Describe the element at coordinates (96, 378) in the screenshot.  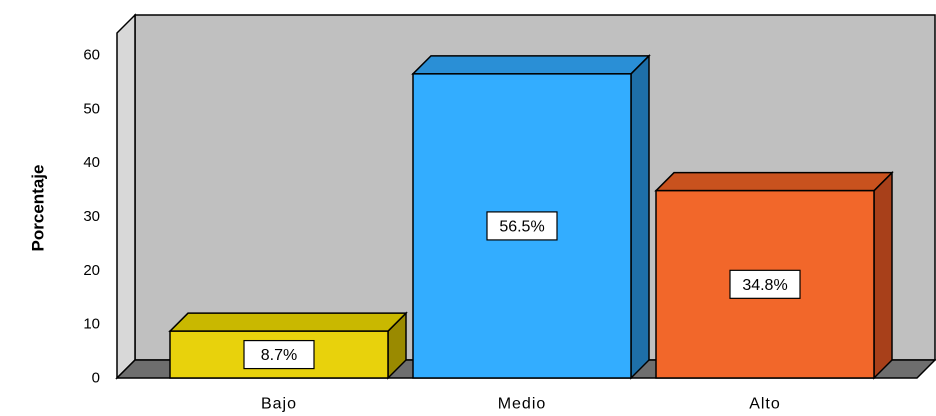
I see `y-tick-label: 0` at that location.